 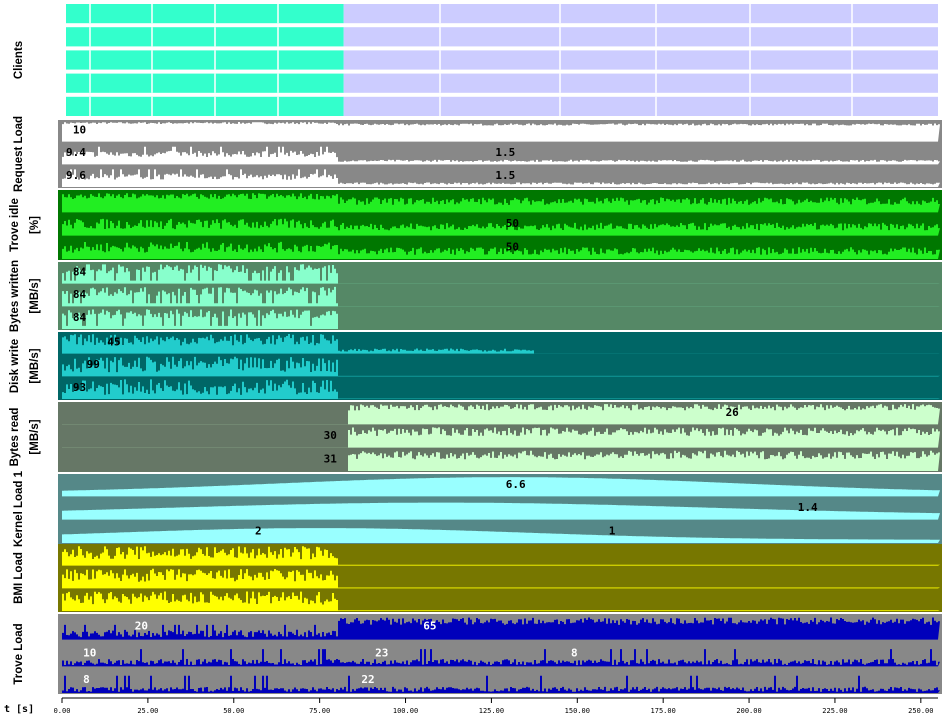 What do you see at coordinates (113, 341) in the screenshot?
I see `diskwrite-label-1-1: 45` at bounding box center [113, 341].